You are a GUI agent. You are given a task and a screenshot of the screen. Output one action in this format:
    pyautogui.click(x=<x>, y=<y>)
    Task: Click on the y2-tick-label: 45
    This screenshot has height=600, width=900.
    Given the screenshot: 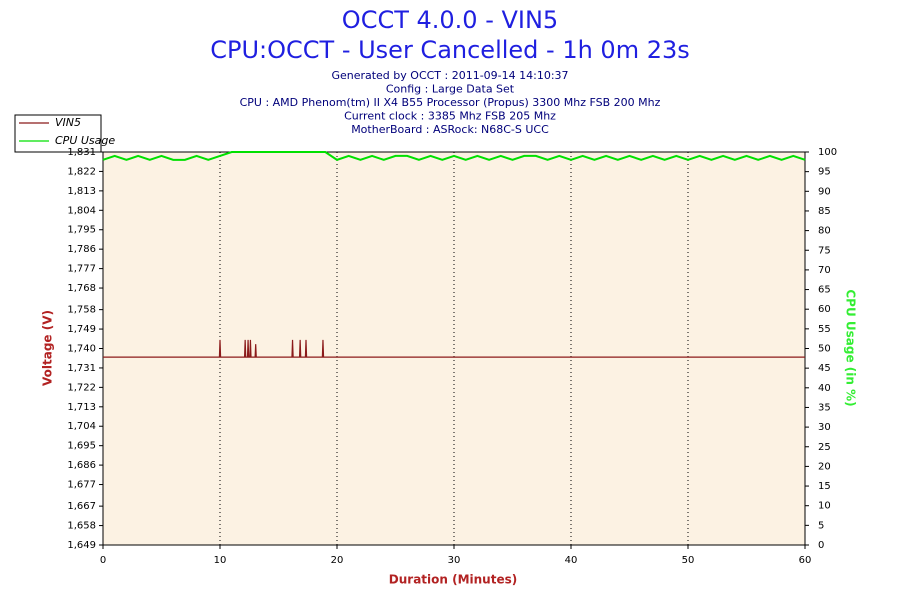 What is the action you would take?
    pyautogui.click(x=824, y=368)
    